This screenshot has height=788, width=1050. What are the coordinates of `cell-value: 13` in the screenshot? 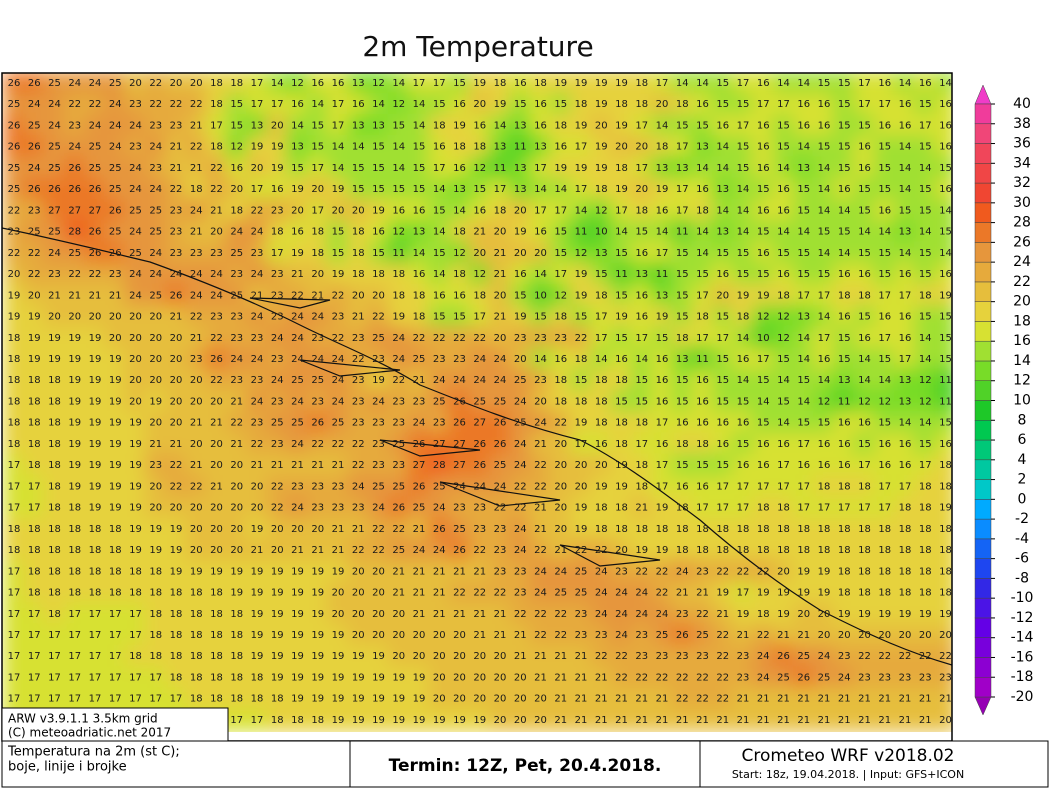 It's located at (378, 125).